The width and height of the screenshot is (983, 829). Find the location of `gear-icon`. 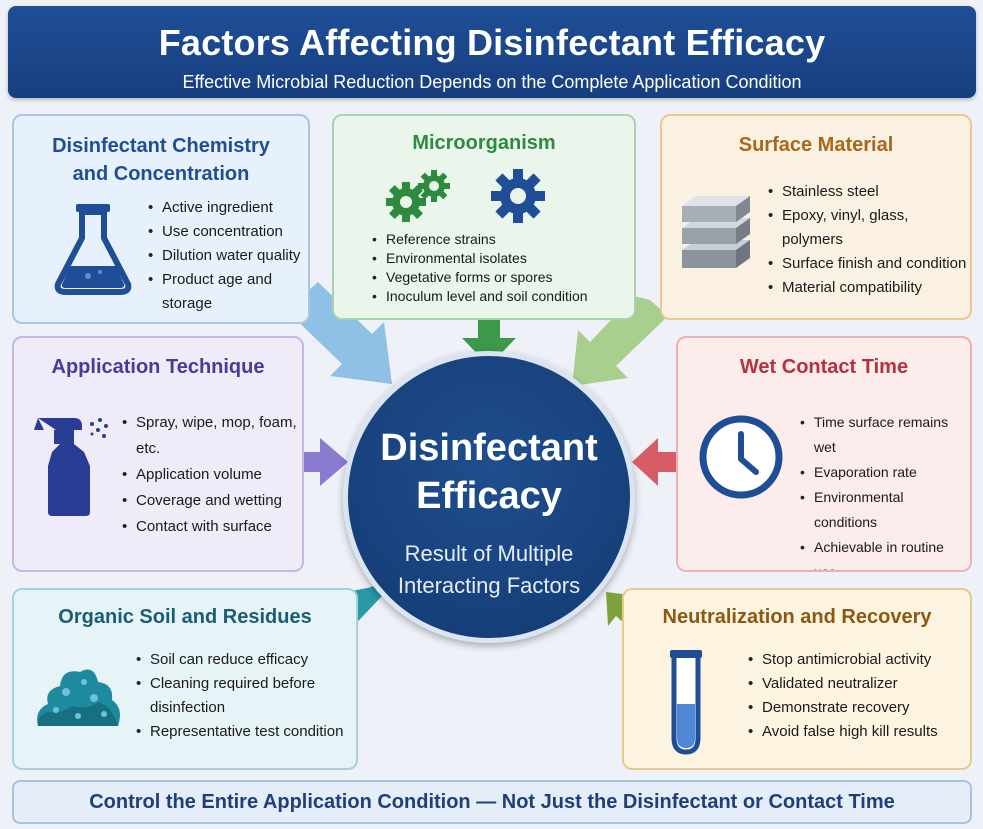

gear-icon is located at coordinates (465, 196).